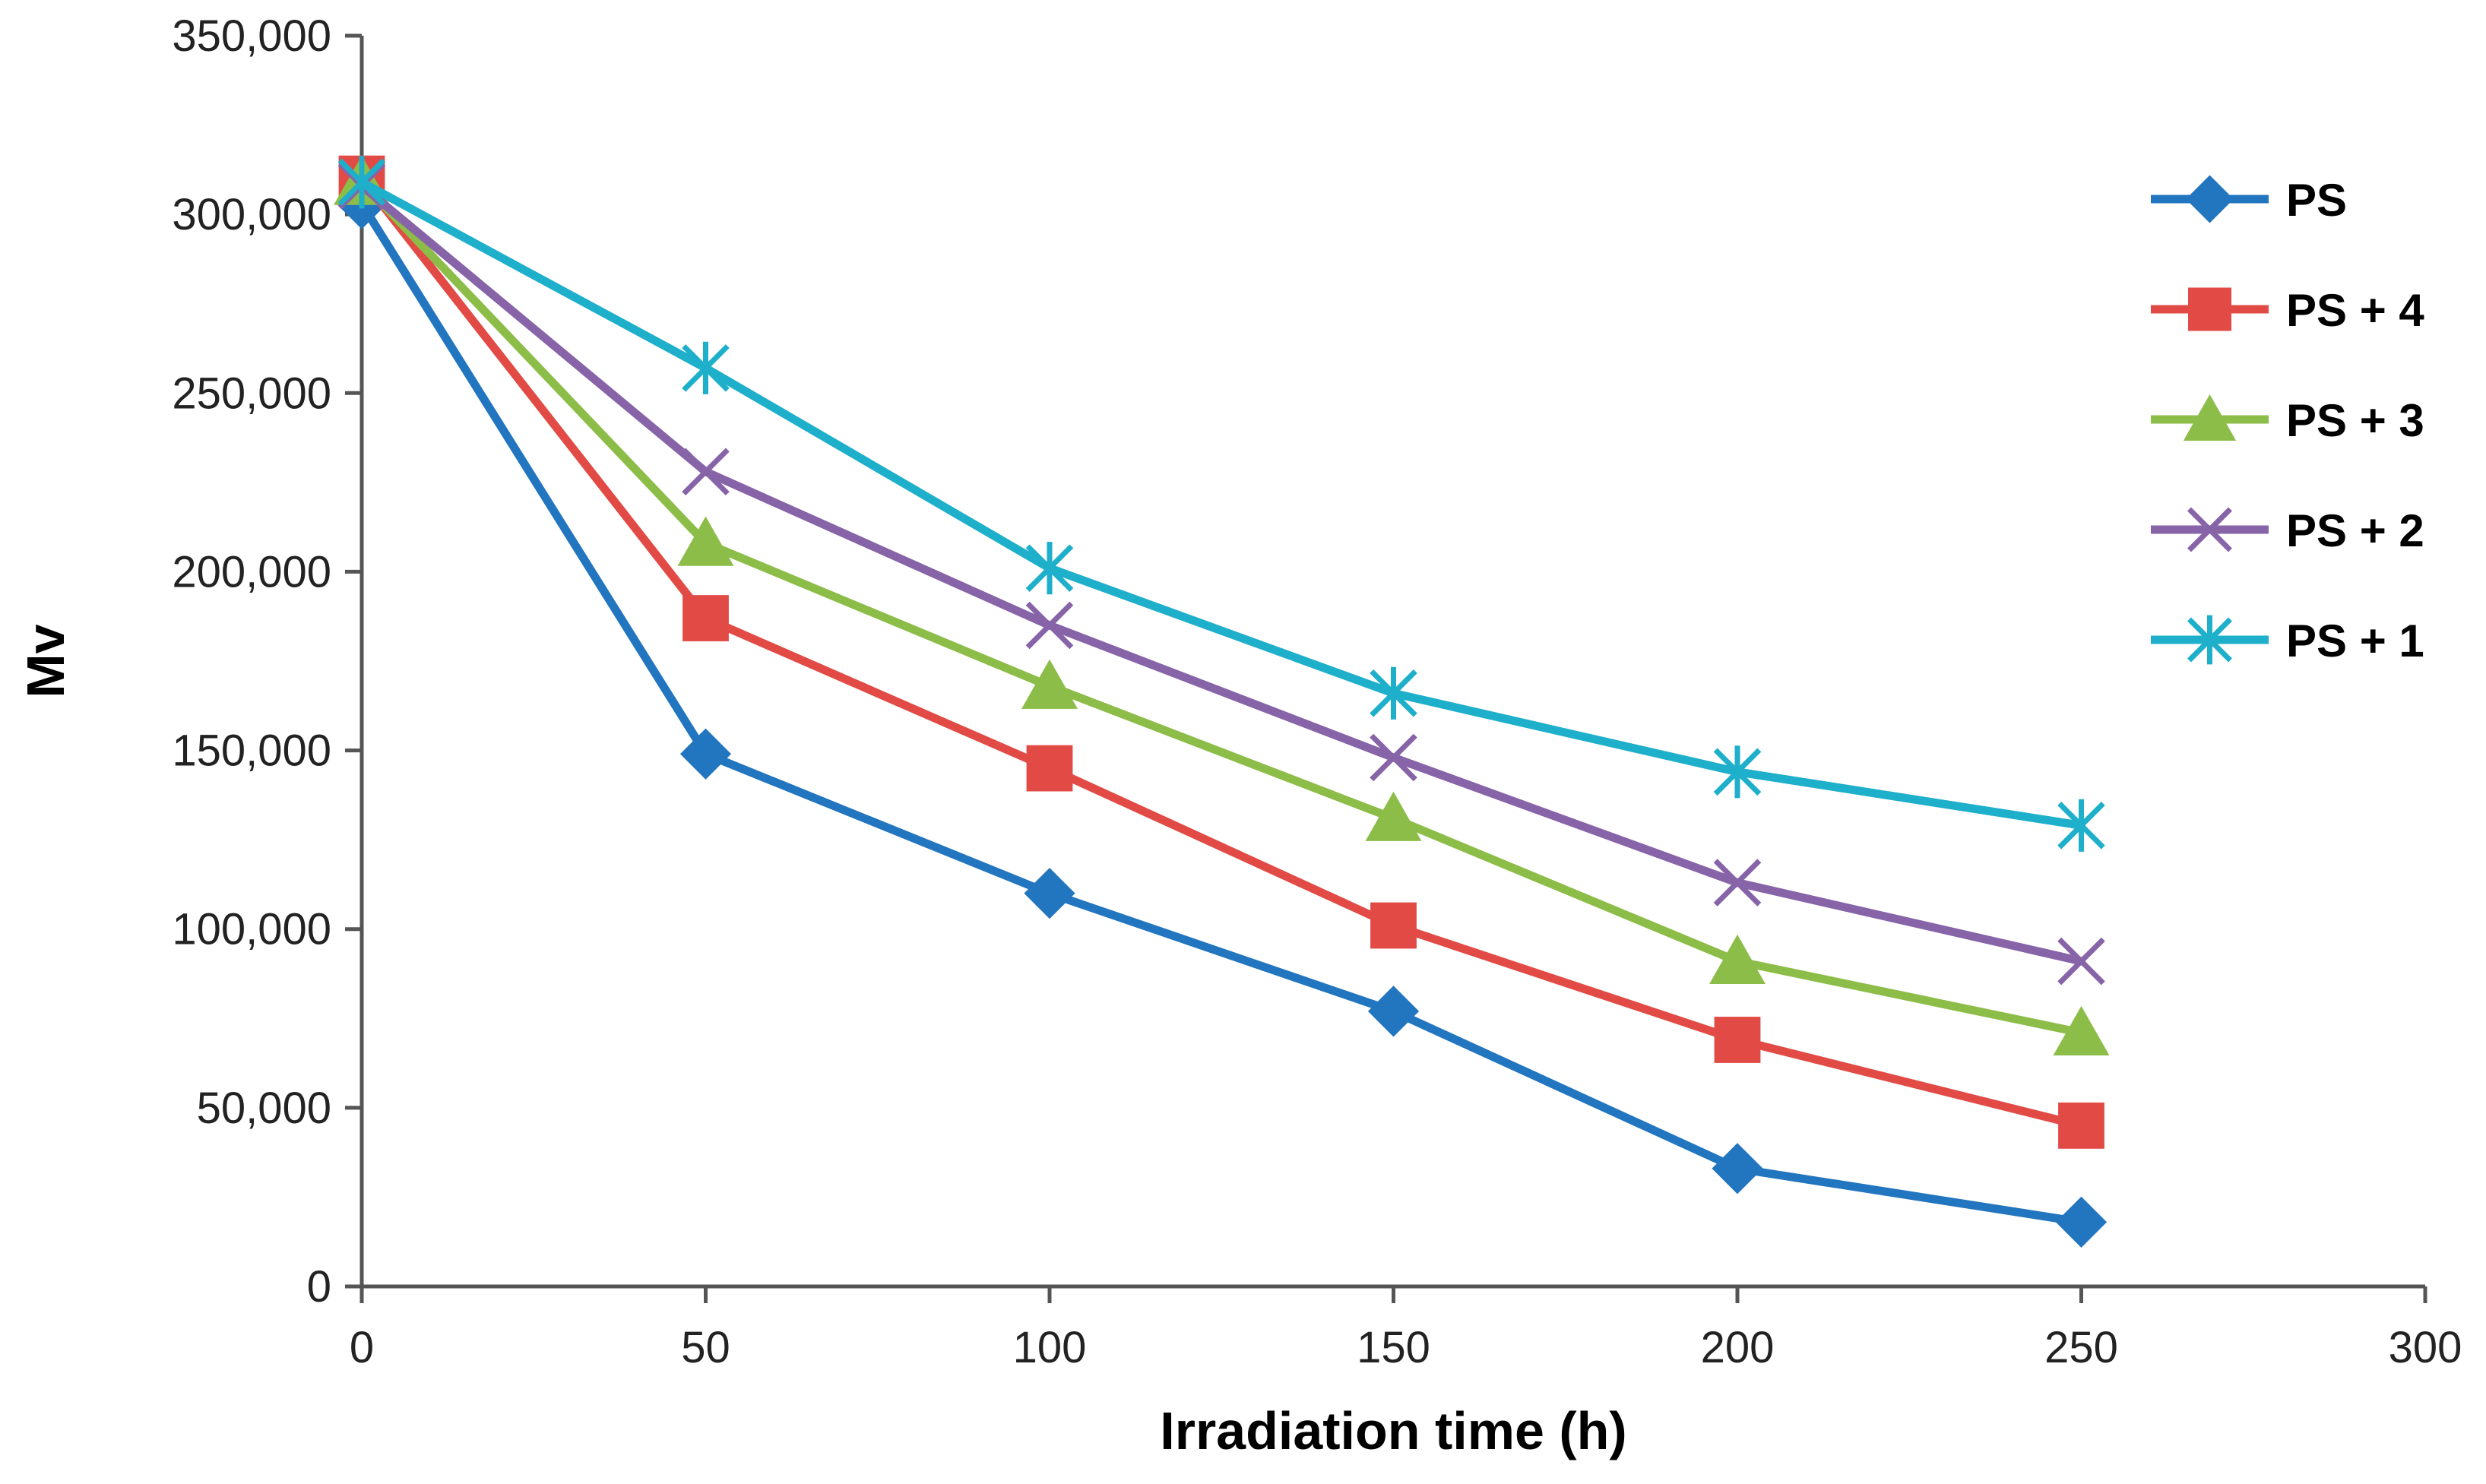 This screenshot has width=2486, height=1484. What do you see at coordinates (2249, 200) in the screenshot?
I see `legend-entry-ps: PS` at bounding box center [2249, 200].